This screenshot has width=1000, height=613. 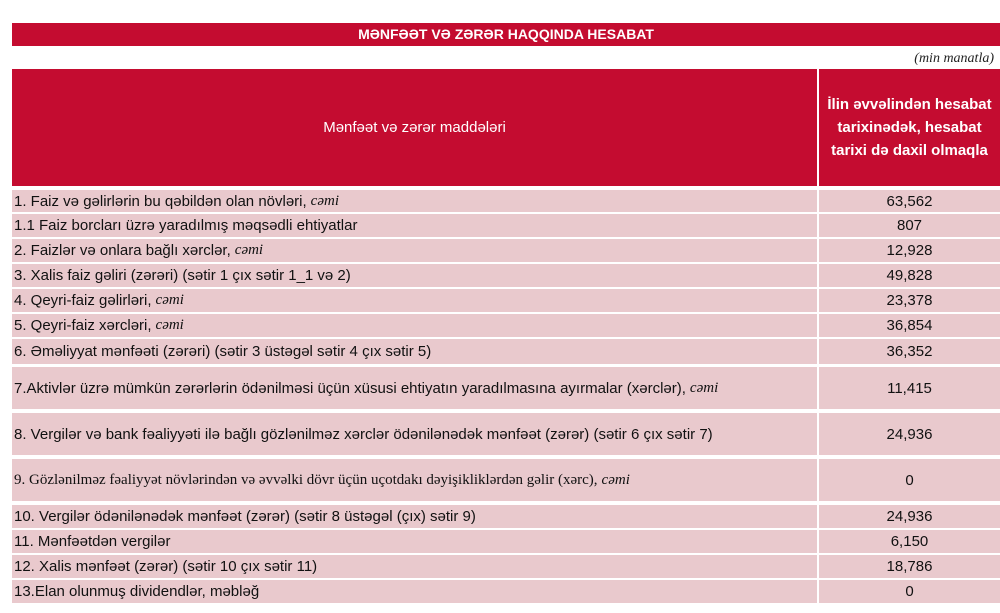 What do you see at coordinates (909, 541) in the screenshot?
I see `row-value: 6,150` at bounding box center [909, 541].